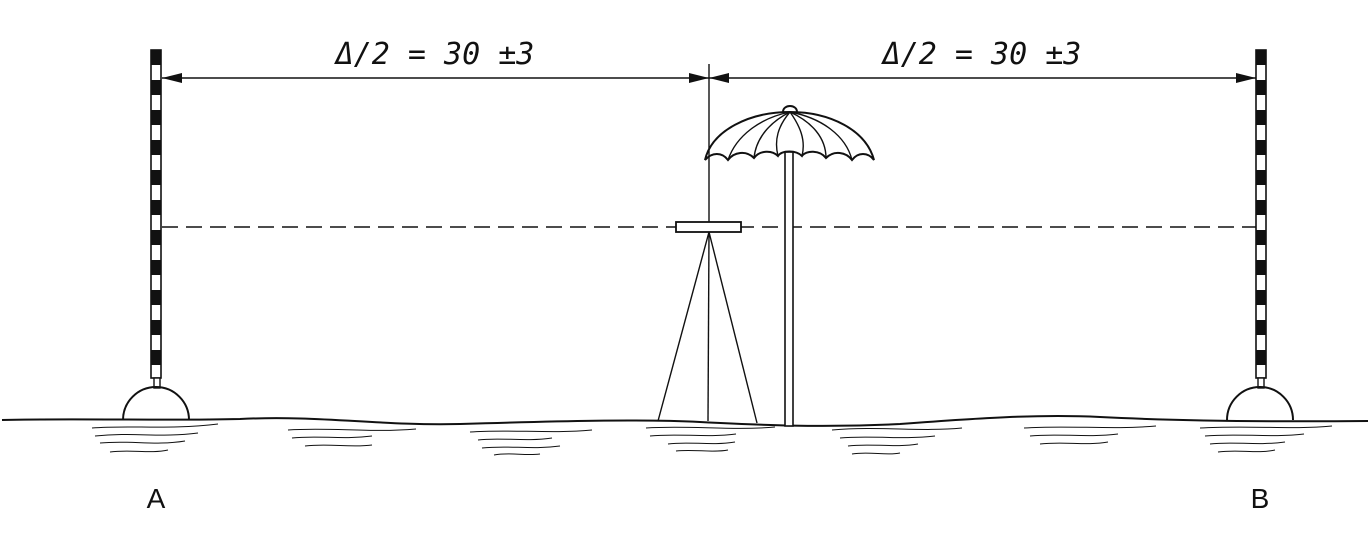  I want to click on ground-line, so click(685, 420).